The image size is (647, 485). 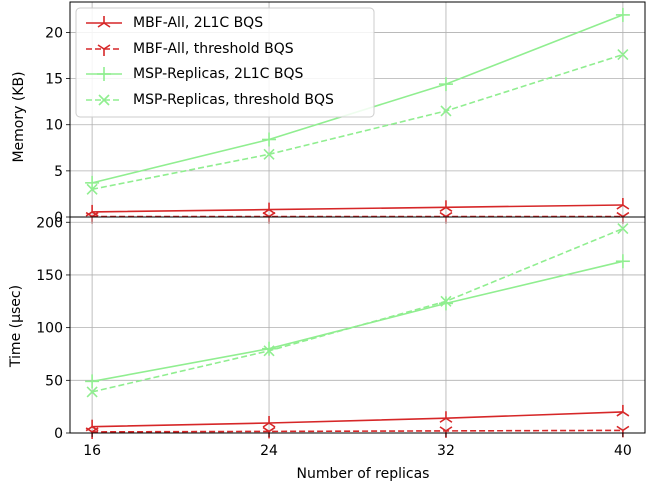 I want to click on legend-item: MSP-Replicas, threshold BQS, so click(x=210, y=100).